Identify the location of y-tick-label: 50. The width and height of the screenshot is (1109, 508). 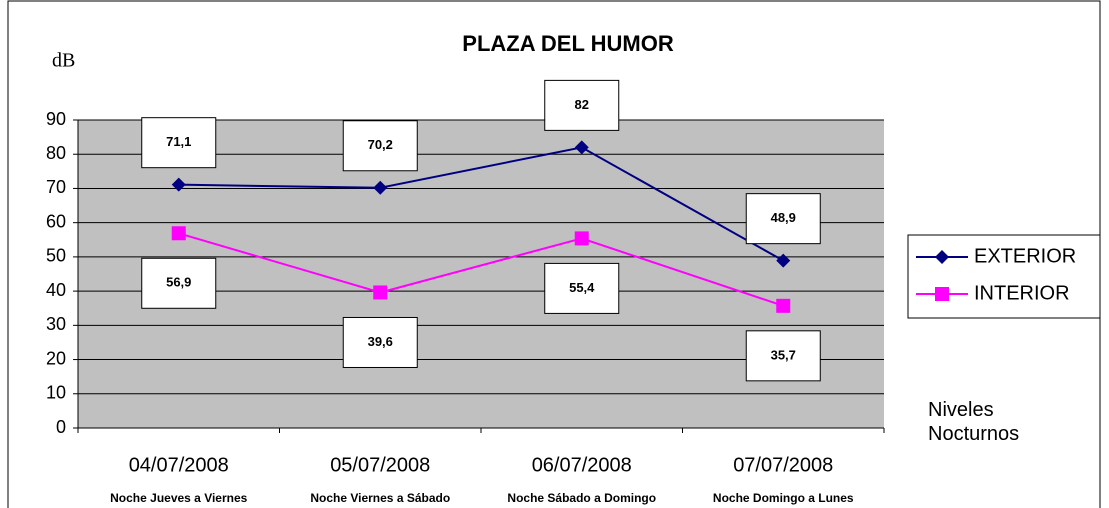
(56, 256).